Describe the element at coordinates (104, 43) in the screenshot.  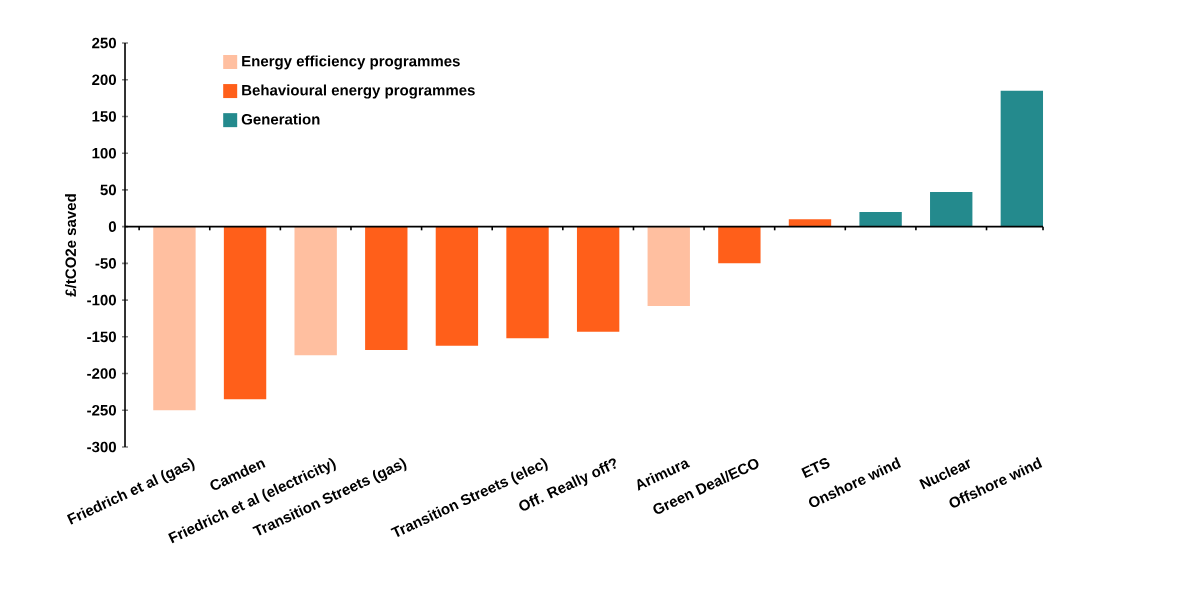
I see `y-tick-label: 250` at that location.